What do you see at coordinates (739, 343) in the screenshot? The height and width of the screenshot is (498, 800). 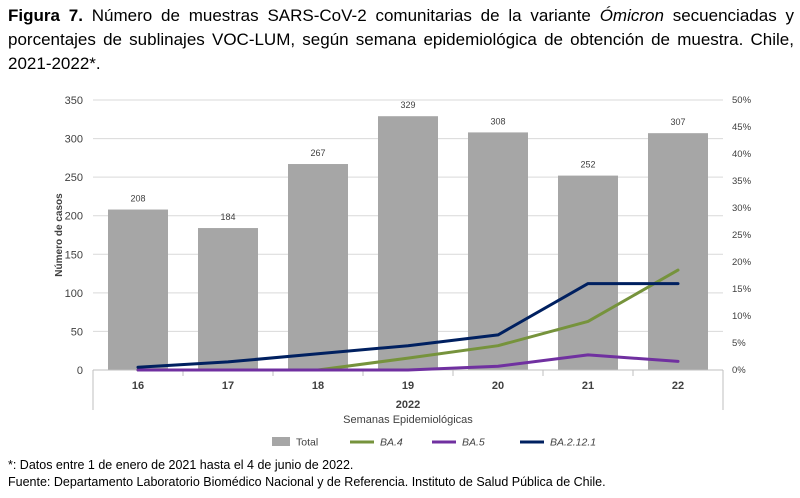 I see `y2-tick-label: 5%` at bounding box center [739, 343].